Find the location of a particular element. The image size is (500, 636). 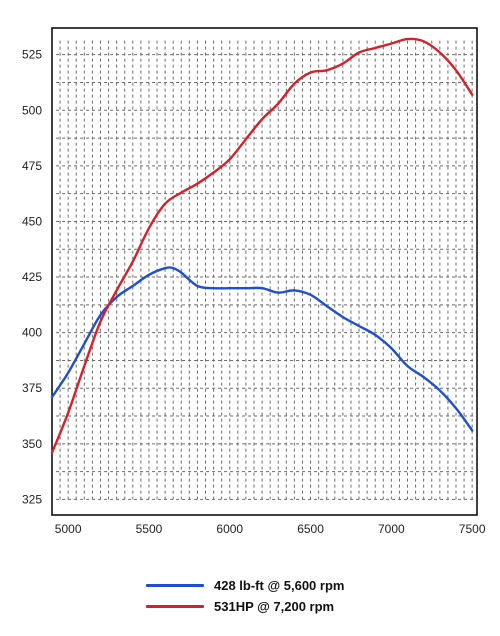

legend-item-horsepower: 531HP @ 7,200 rpm is located at coordinates (245, 606).